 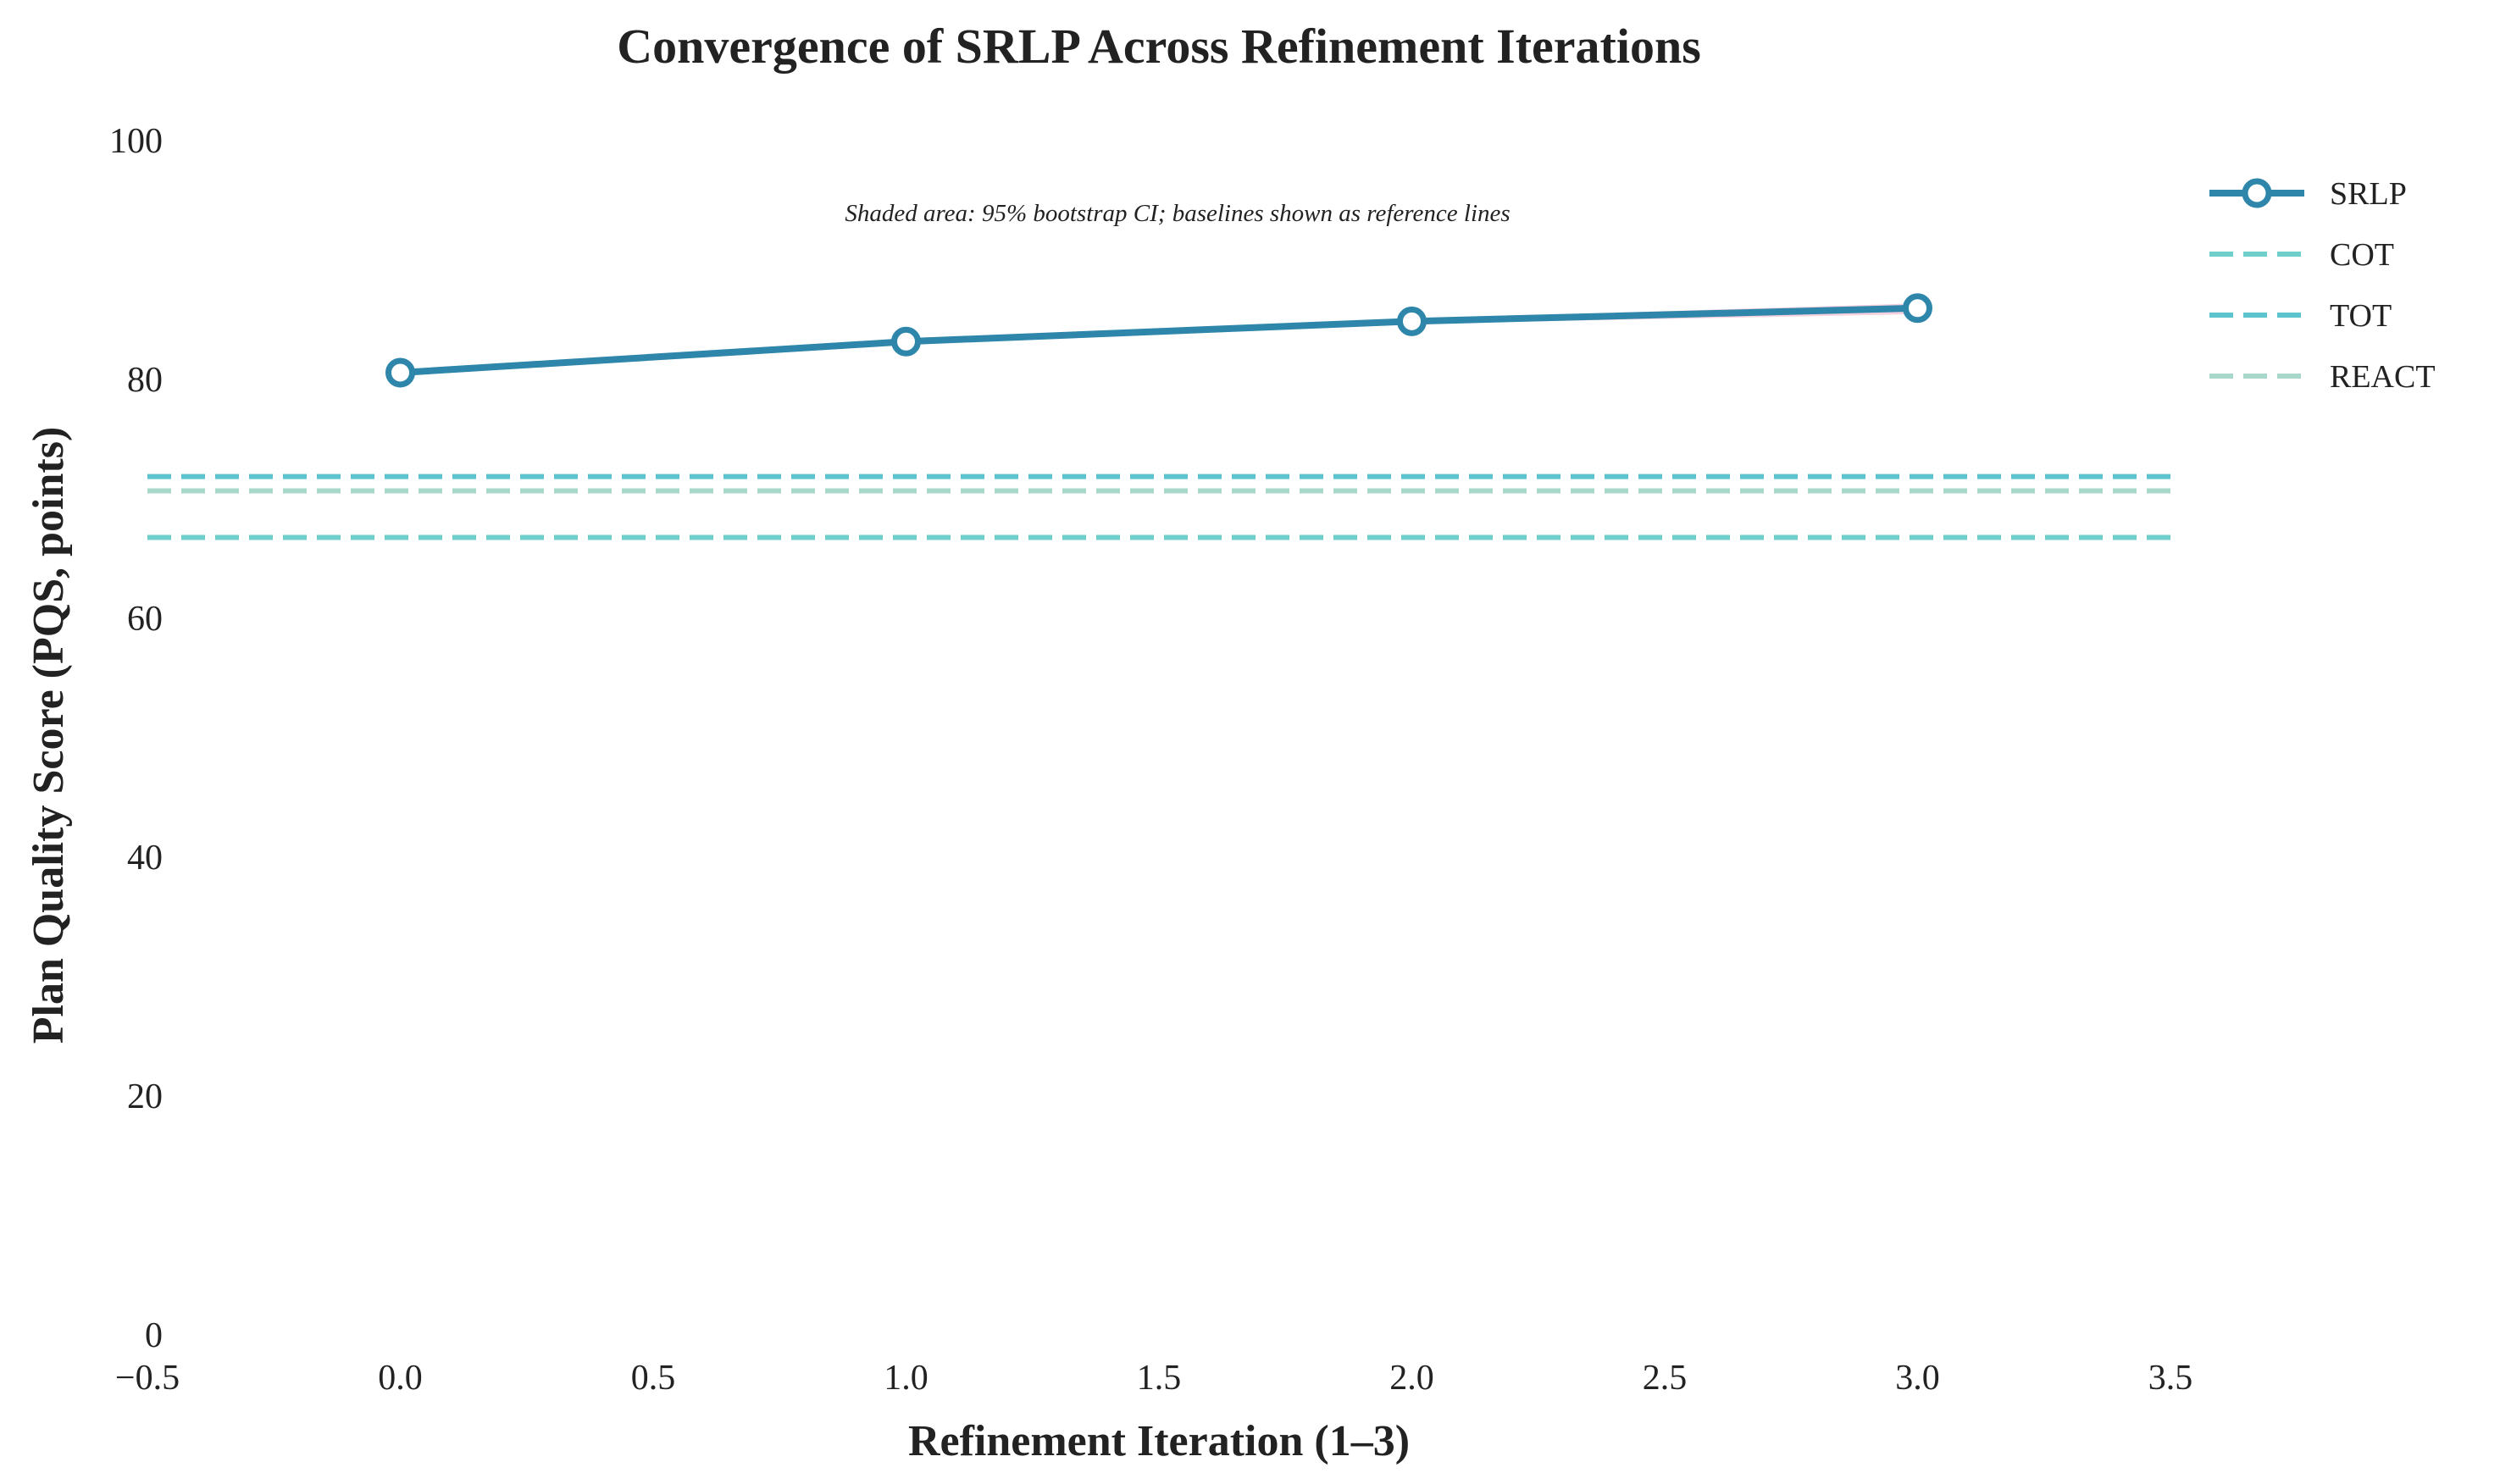 What do you see at coordinates (1159, 1378) in the screenshot?
I see `x-tick-label: 1.5` at bounding box center [1159, 1378].